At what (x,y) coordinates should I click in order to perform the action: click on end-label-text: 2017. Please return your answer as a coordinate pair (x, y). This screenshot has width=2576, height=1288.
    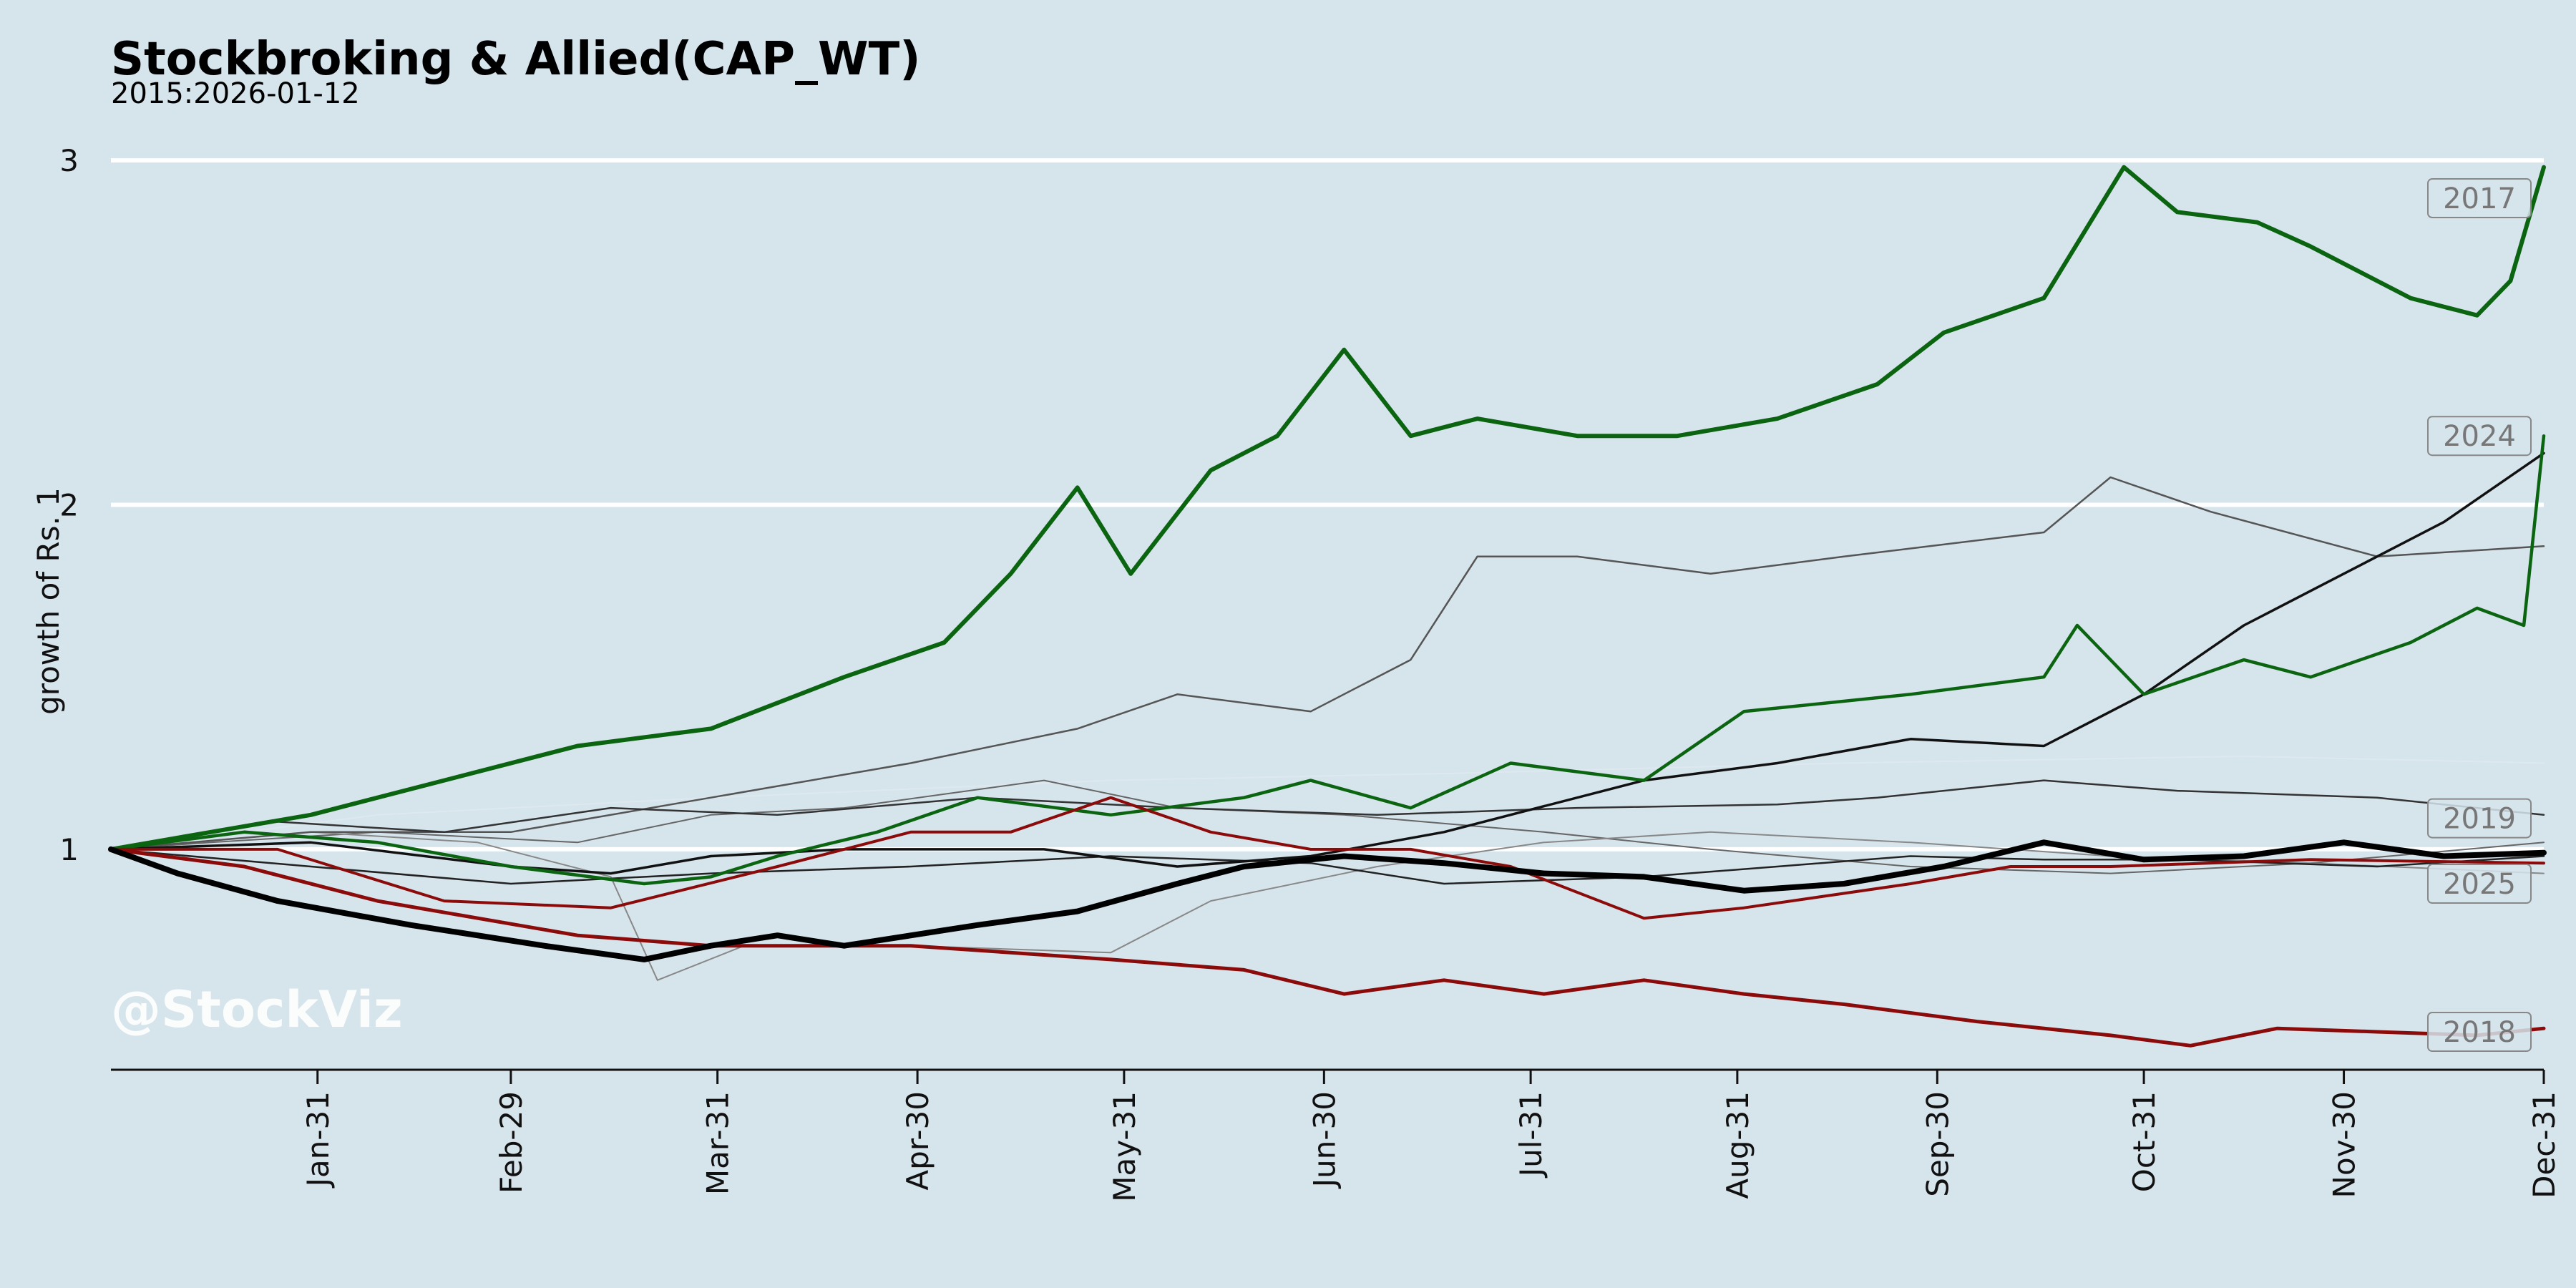
    Looking at the image, I should click on (2479, 198).